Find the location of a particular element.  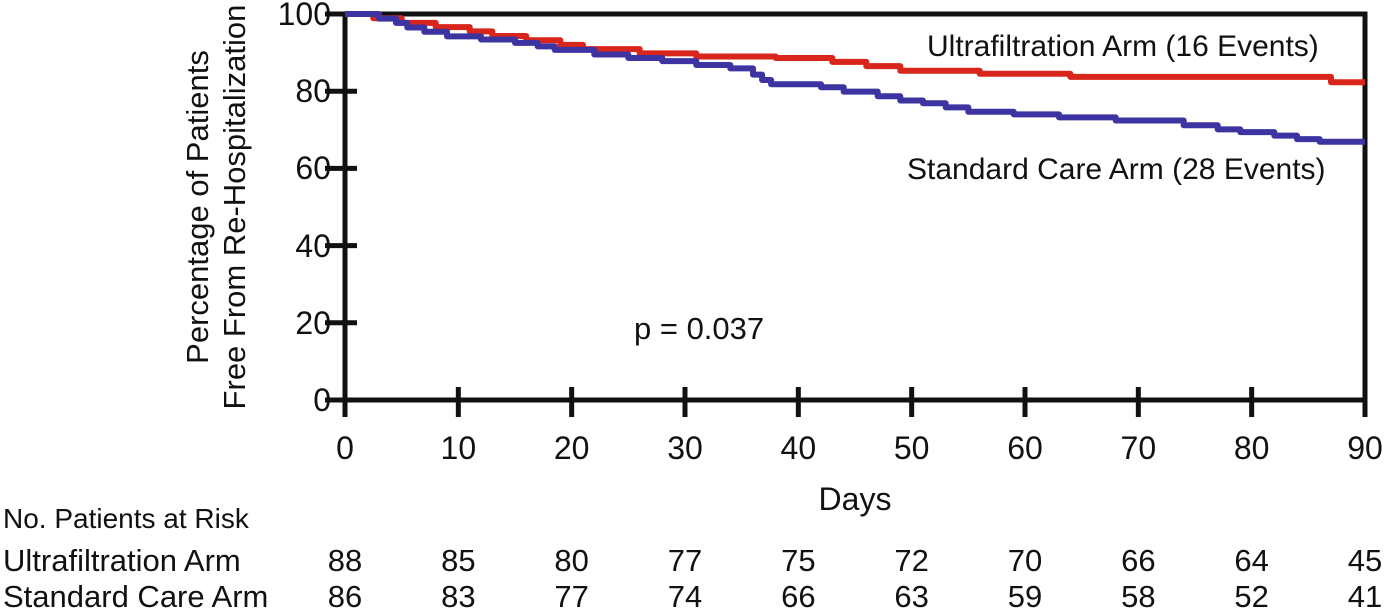

risk-count-row1-day90: 41 is located at coordinates (1365, 596).